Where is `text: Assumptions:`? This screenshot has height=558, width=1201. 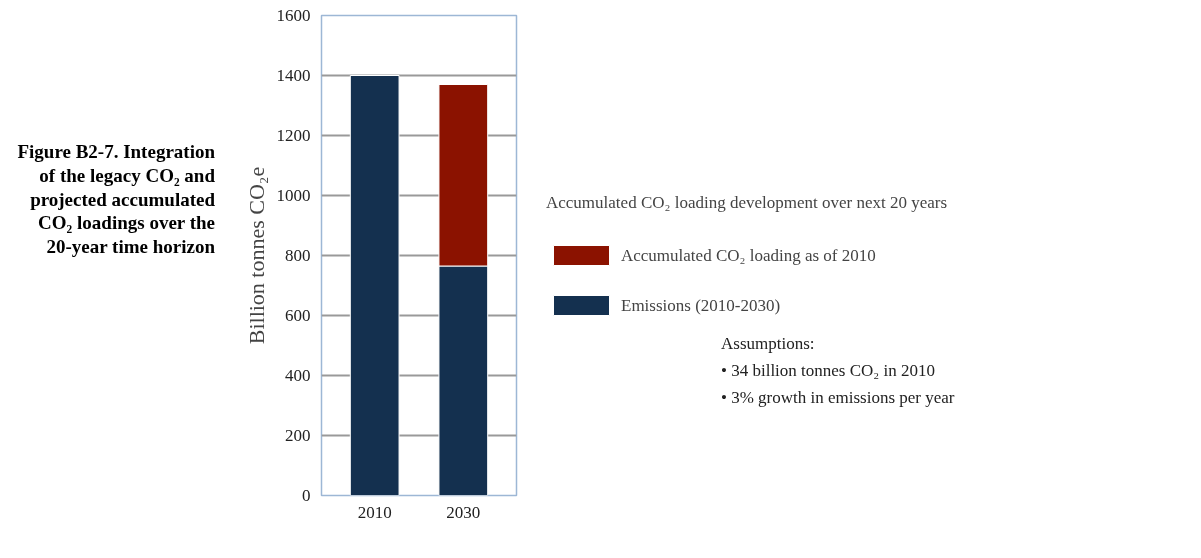 text: Assumptions: is located at coordinates (768, 344).